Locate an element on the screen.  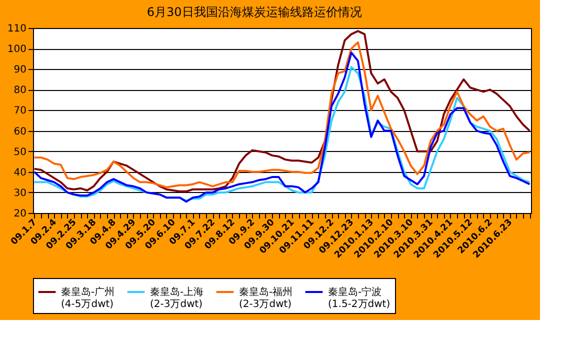
legend-label: 秦皇岛-福州 (2-3万dwt) is located at coordinates (266, 298).